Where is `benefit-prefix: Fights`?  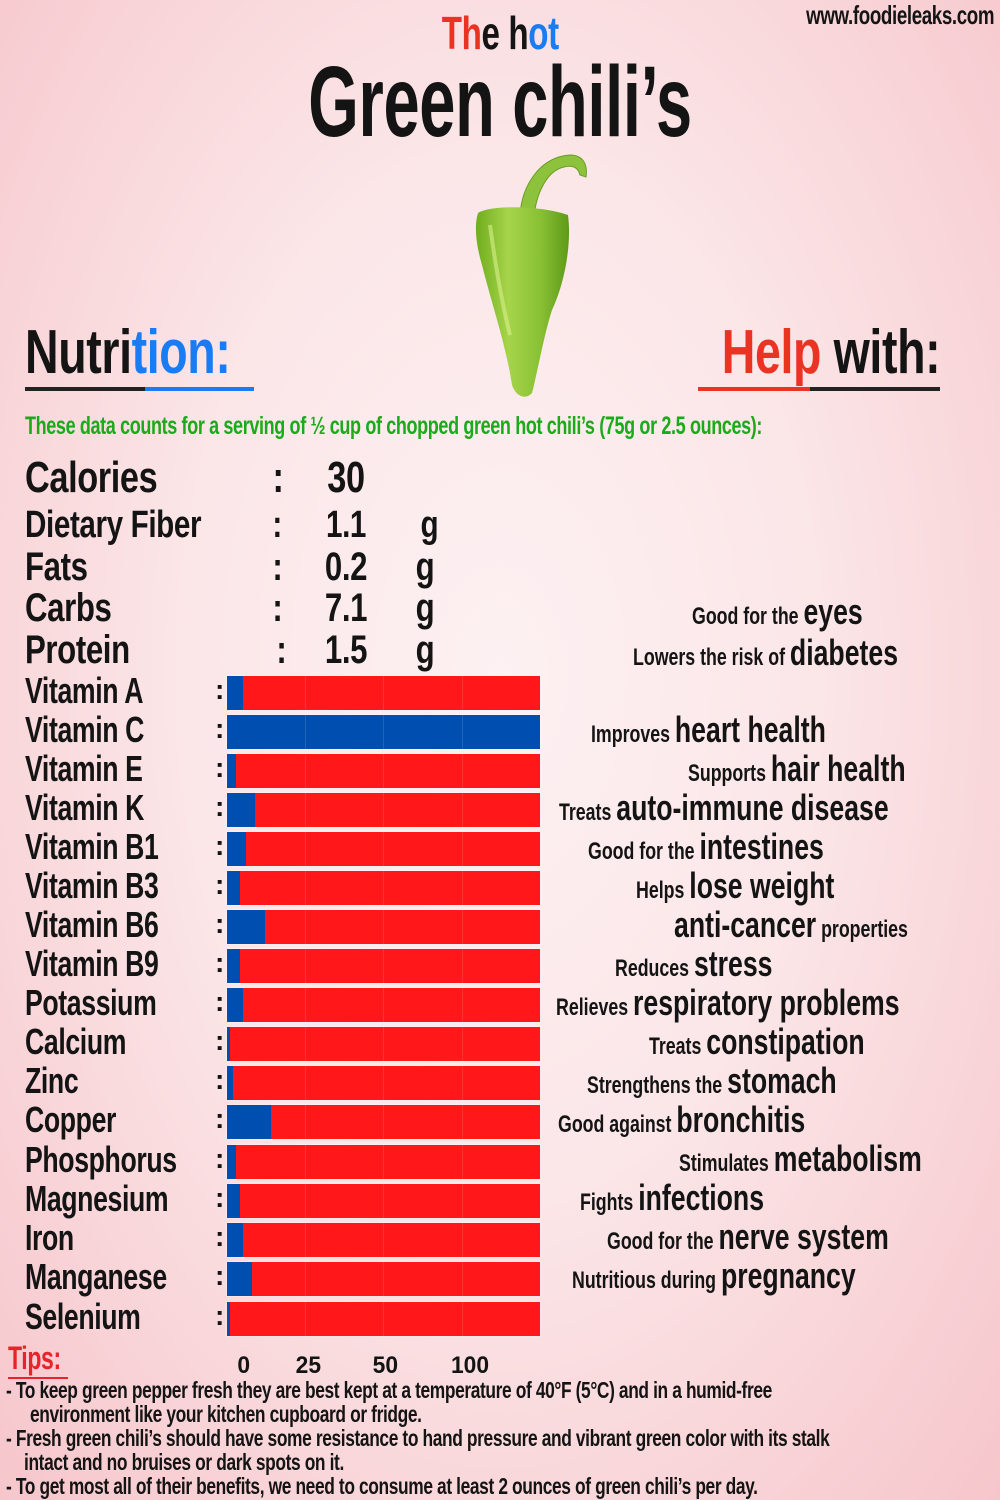 benefit-prefix: Fights is located at coordinates (609, 1202).